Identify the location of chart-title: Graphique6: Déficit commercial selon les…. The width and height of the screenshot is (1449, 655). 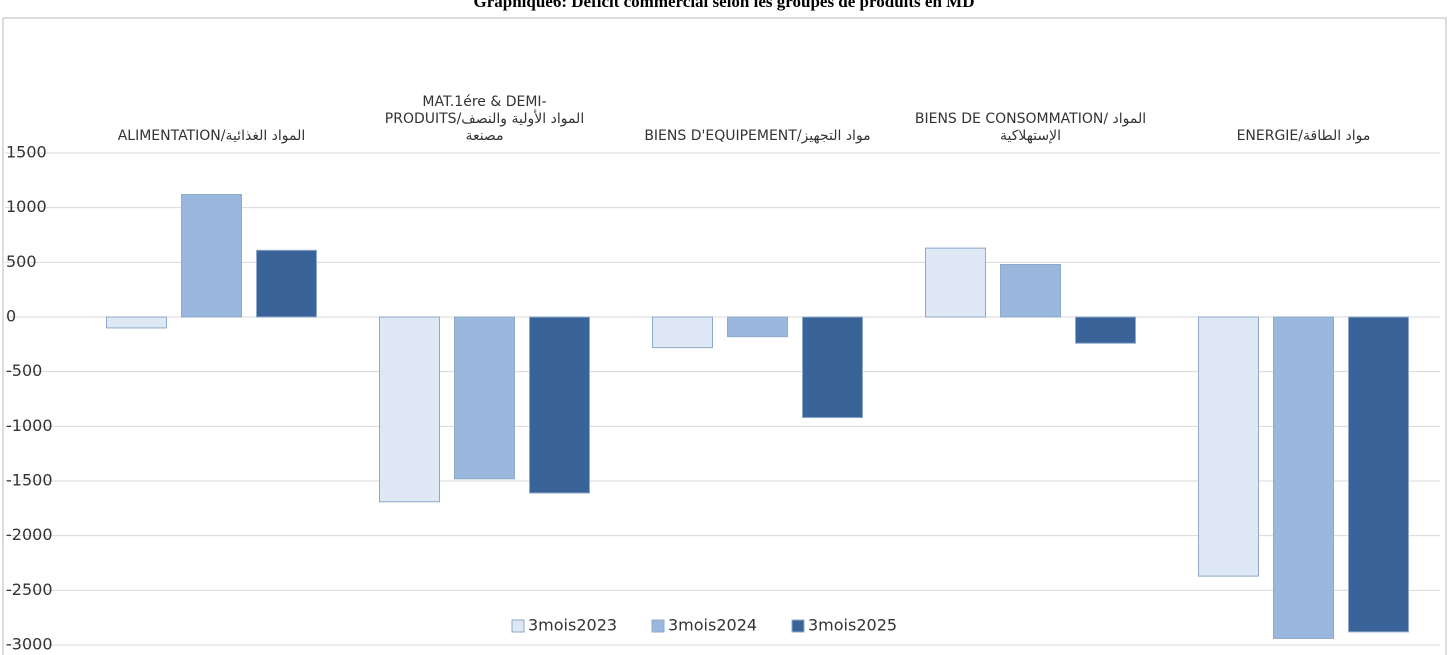
(723, 5).